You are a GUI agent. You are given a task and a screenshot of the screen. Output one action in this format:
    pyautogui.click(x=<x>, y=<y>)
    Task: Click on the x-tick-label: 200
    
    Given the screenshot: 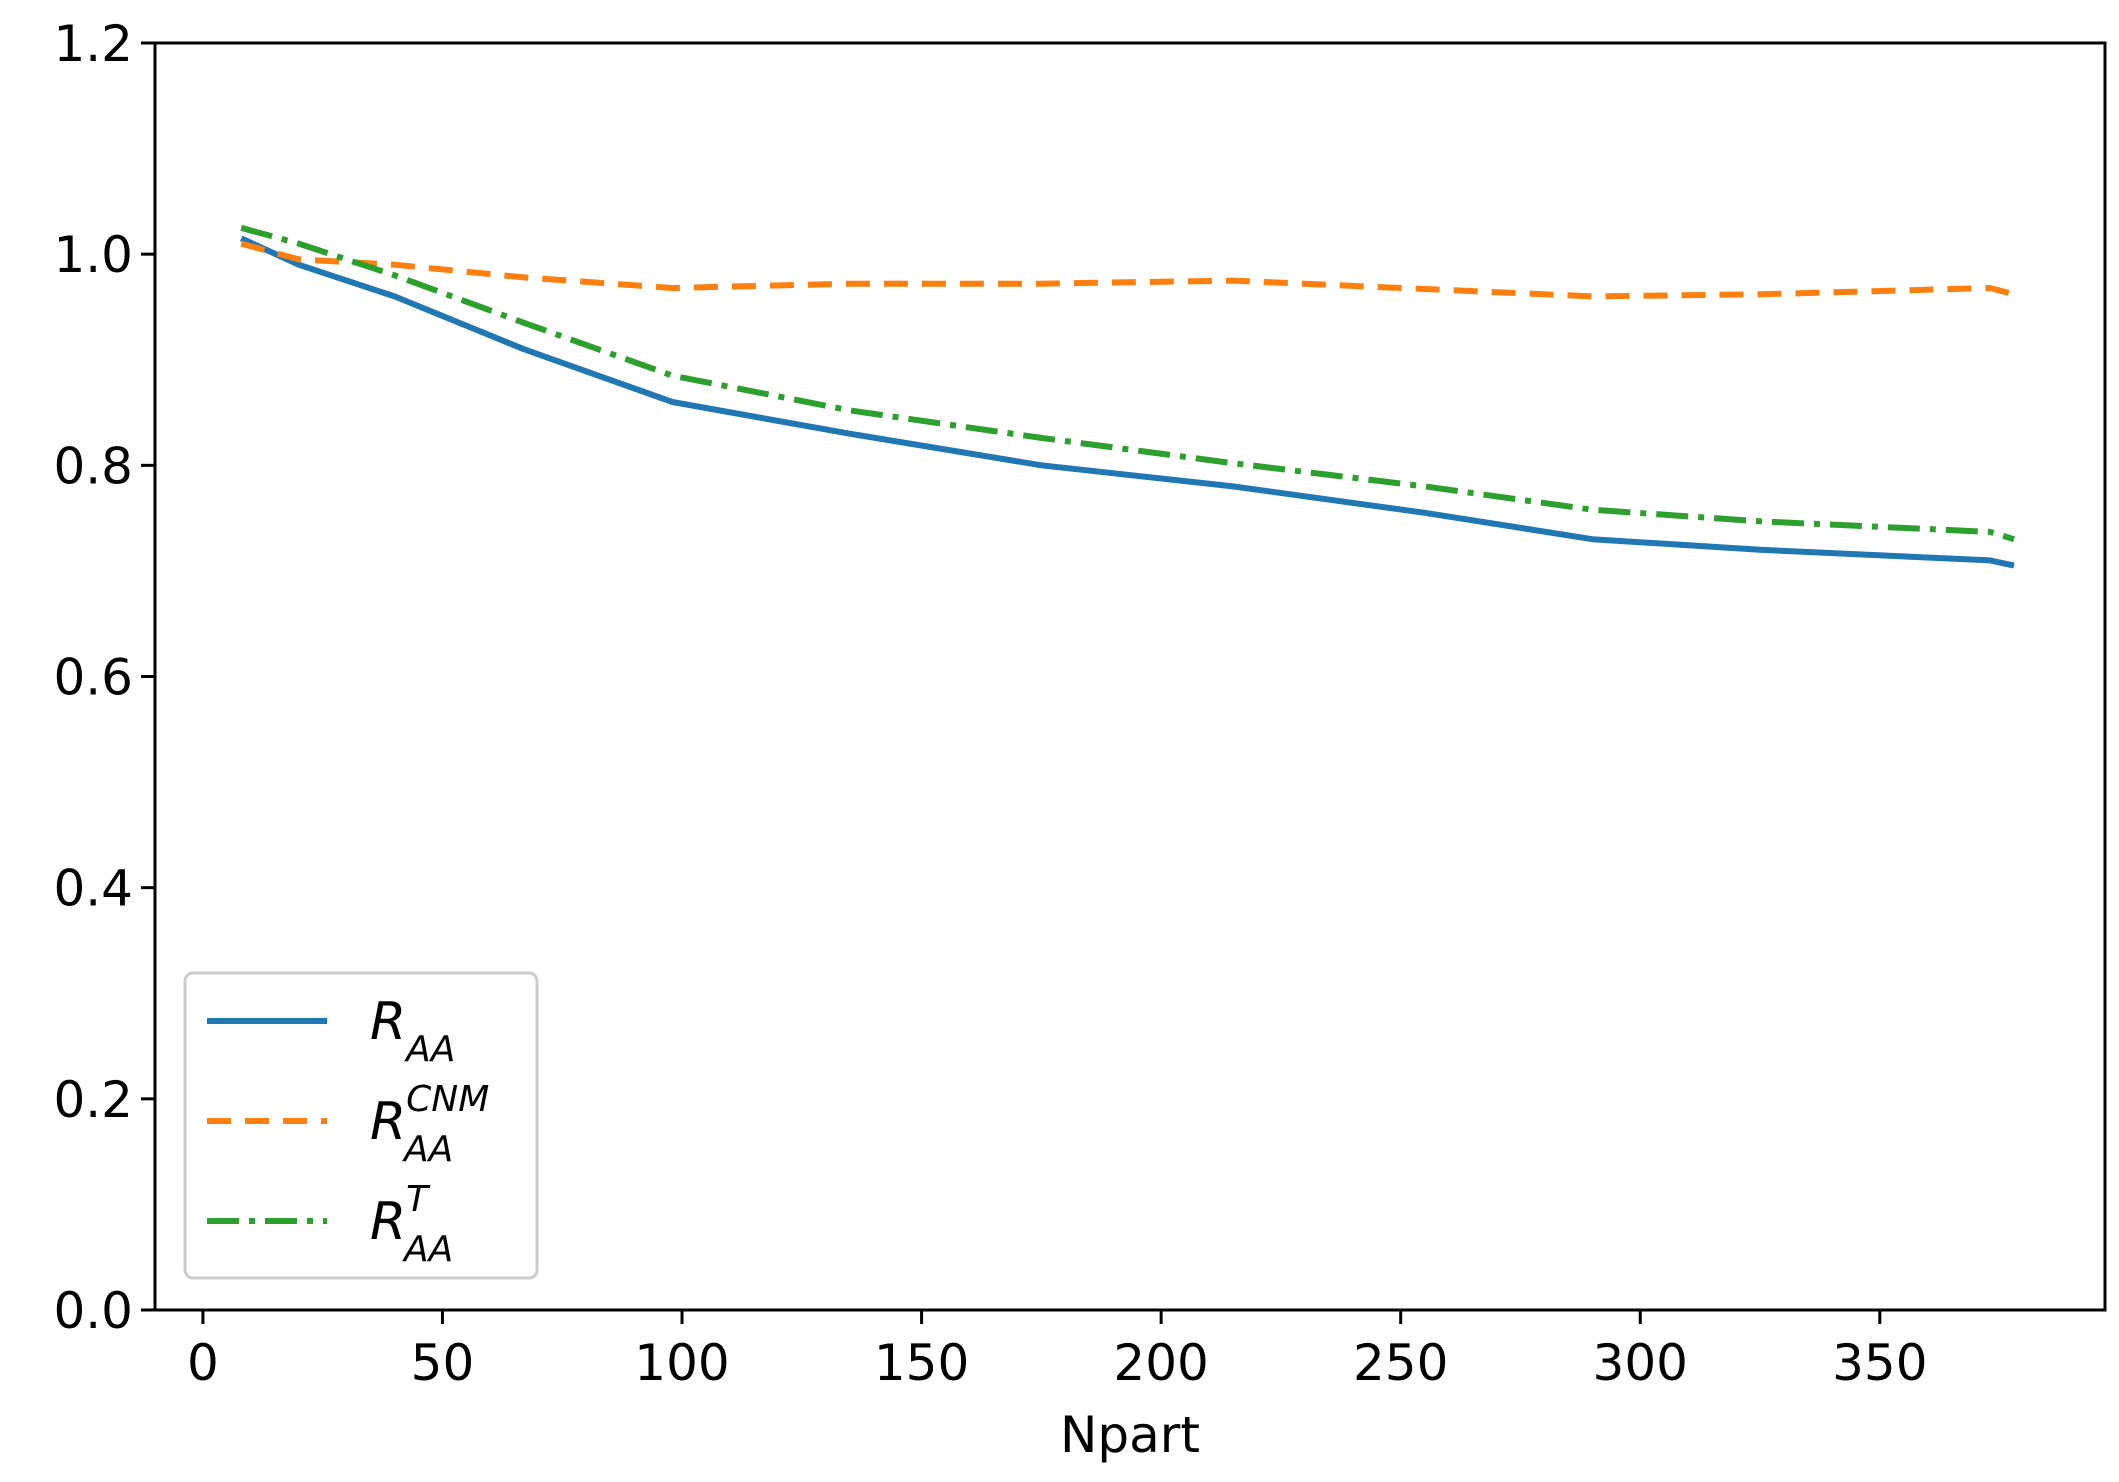 What is the action you would take?
    pyautogui.click(x=1160, y=1363)
    